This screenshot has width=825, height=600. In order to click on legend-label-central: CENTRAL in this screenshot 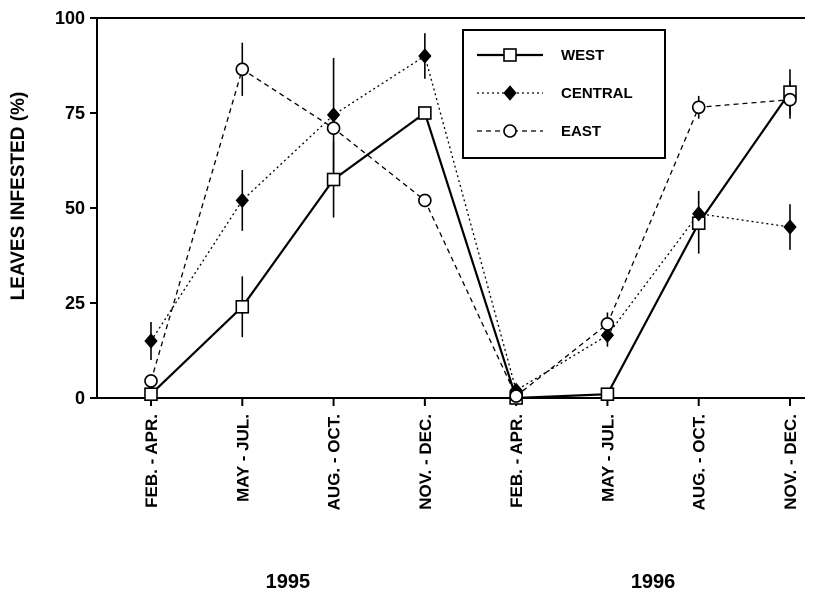, I will do `click(597, 93)`.